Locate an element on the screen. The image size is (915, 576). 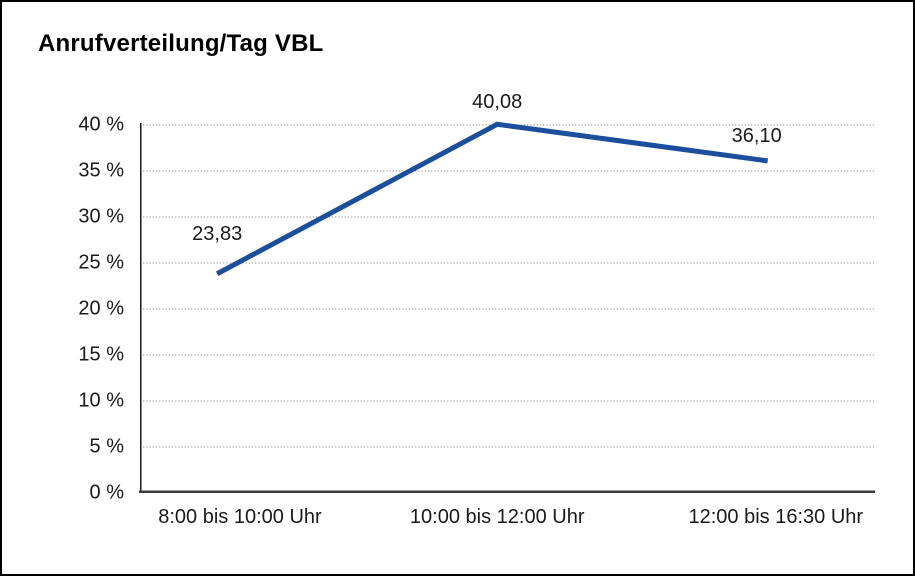
y-tick-label: 5 % is located at coordinates (106, 446).